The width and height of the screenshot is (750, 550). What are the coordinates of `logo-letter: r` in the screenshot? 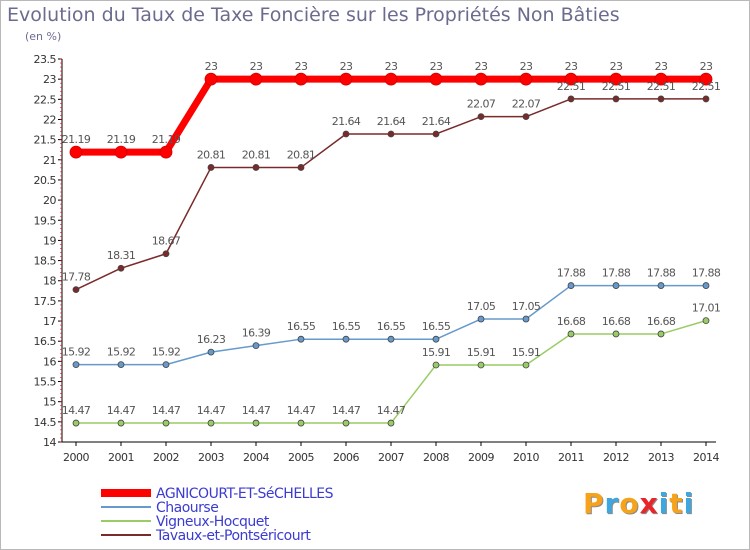 It's located at (612, 503).